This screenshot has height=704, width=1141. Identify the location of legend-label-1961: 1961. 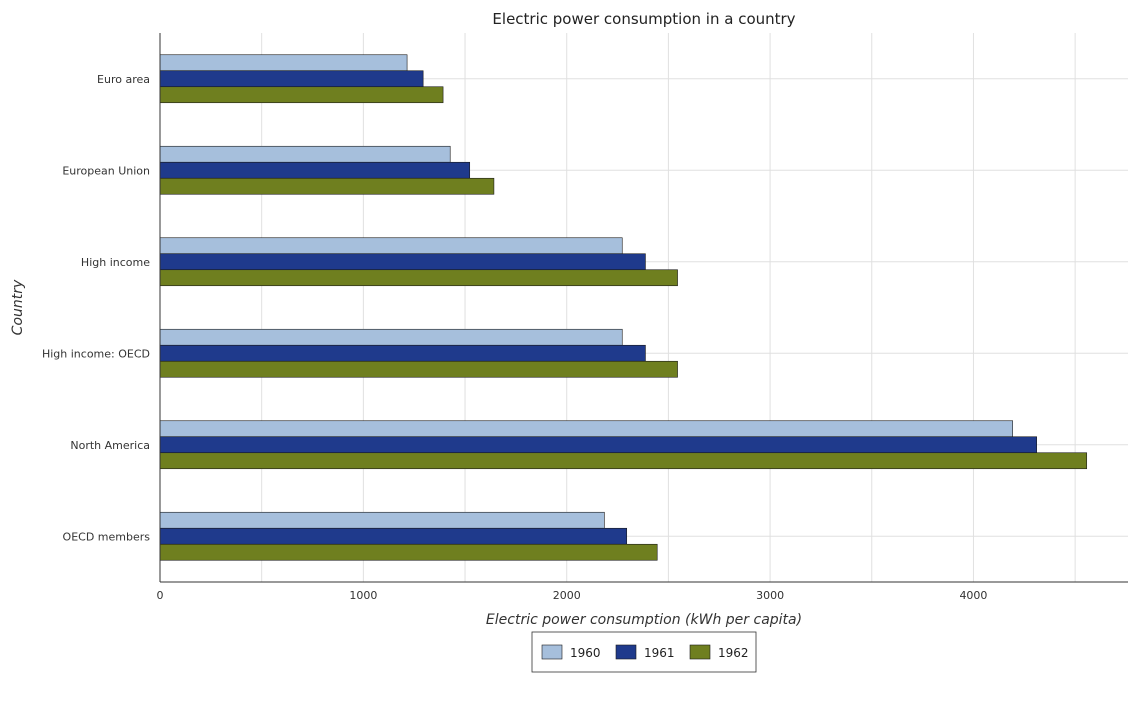
(659, 653).